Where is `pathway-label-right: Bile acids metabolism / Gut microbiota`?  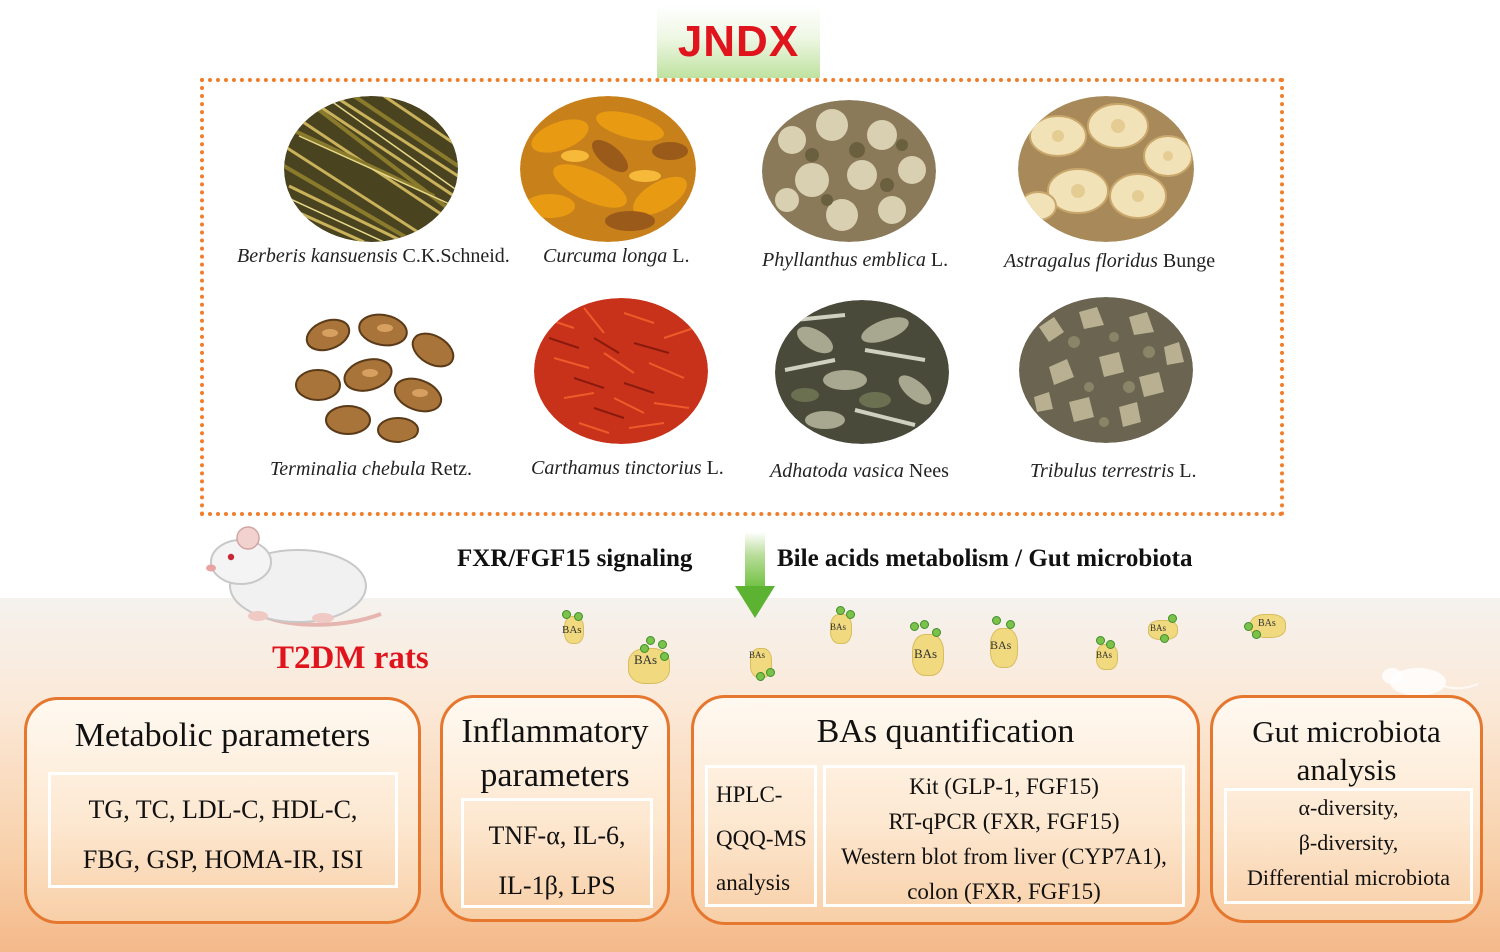 pathway-label-right: Bile acids metabolism / Gut microbiota is located at coordinates (985, 558).